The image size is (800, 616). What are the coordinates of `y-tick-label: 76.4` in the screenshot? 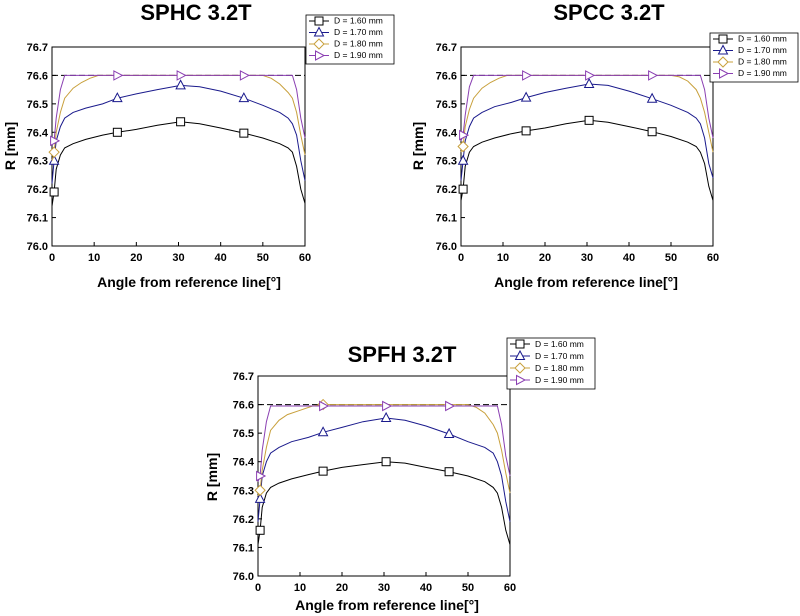 It's located at (38, 133).